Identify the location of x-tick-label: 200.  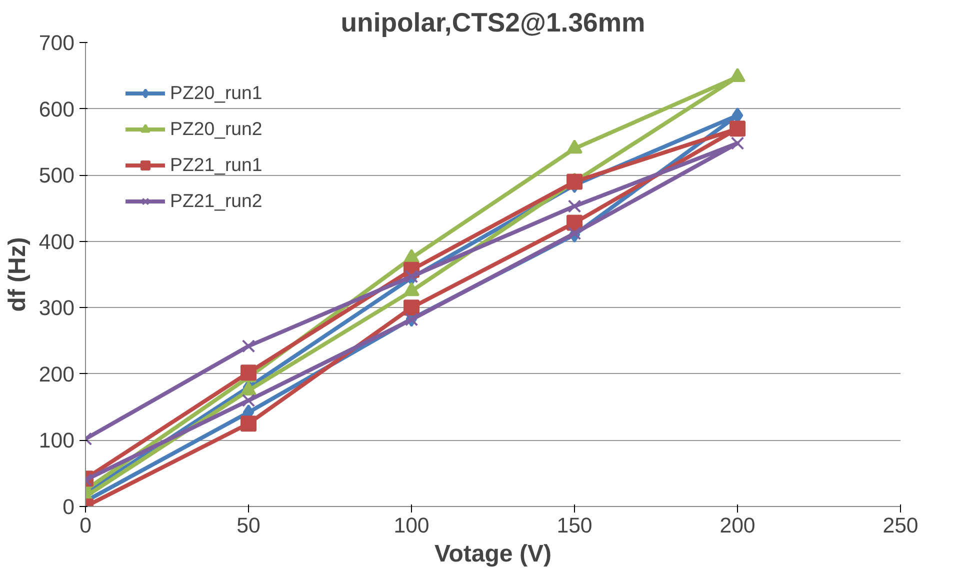
(738, 526).